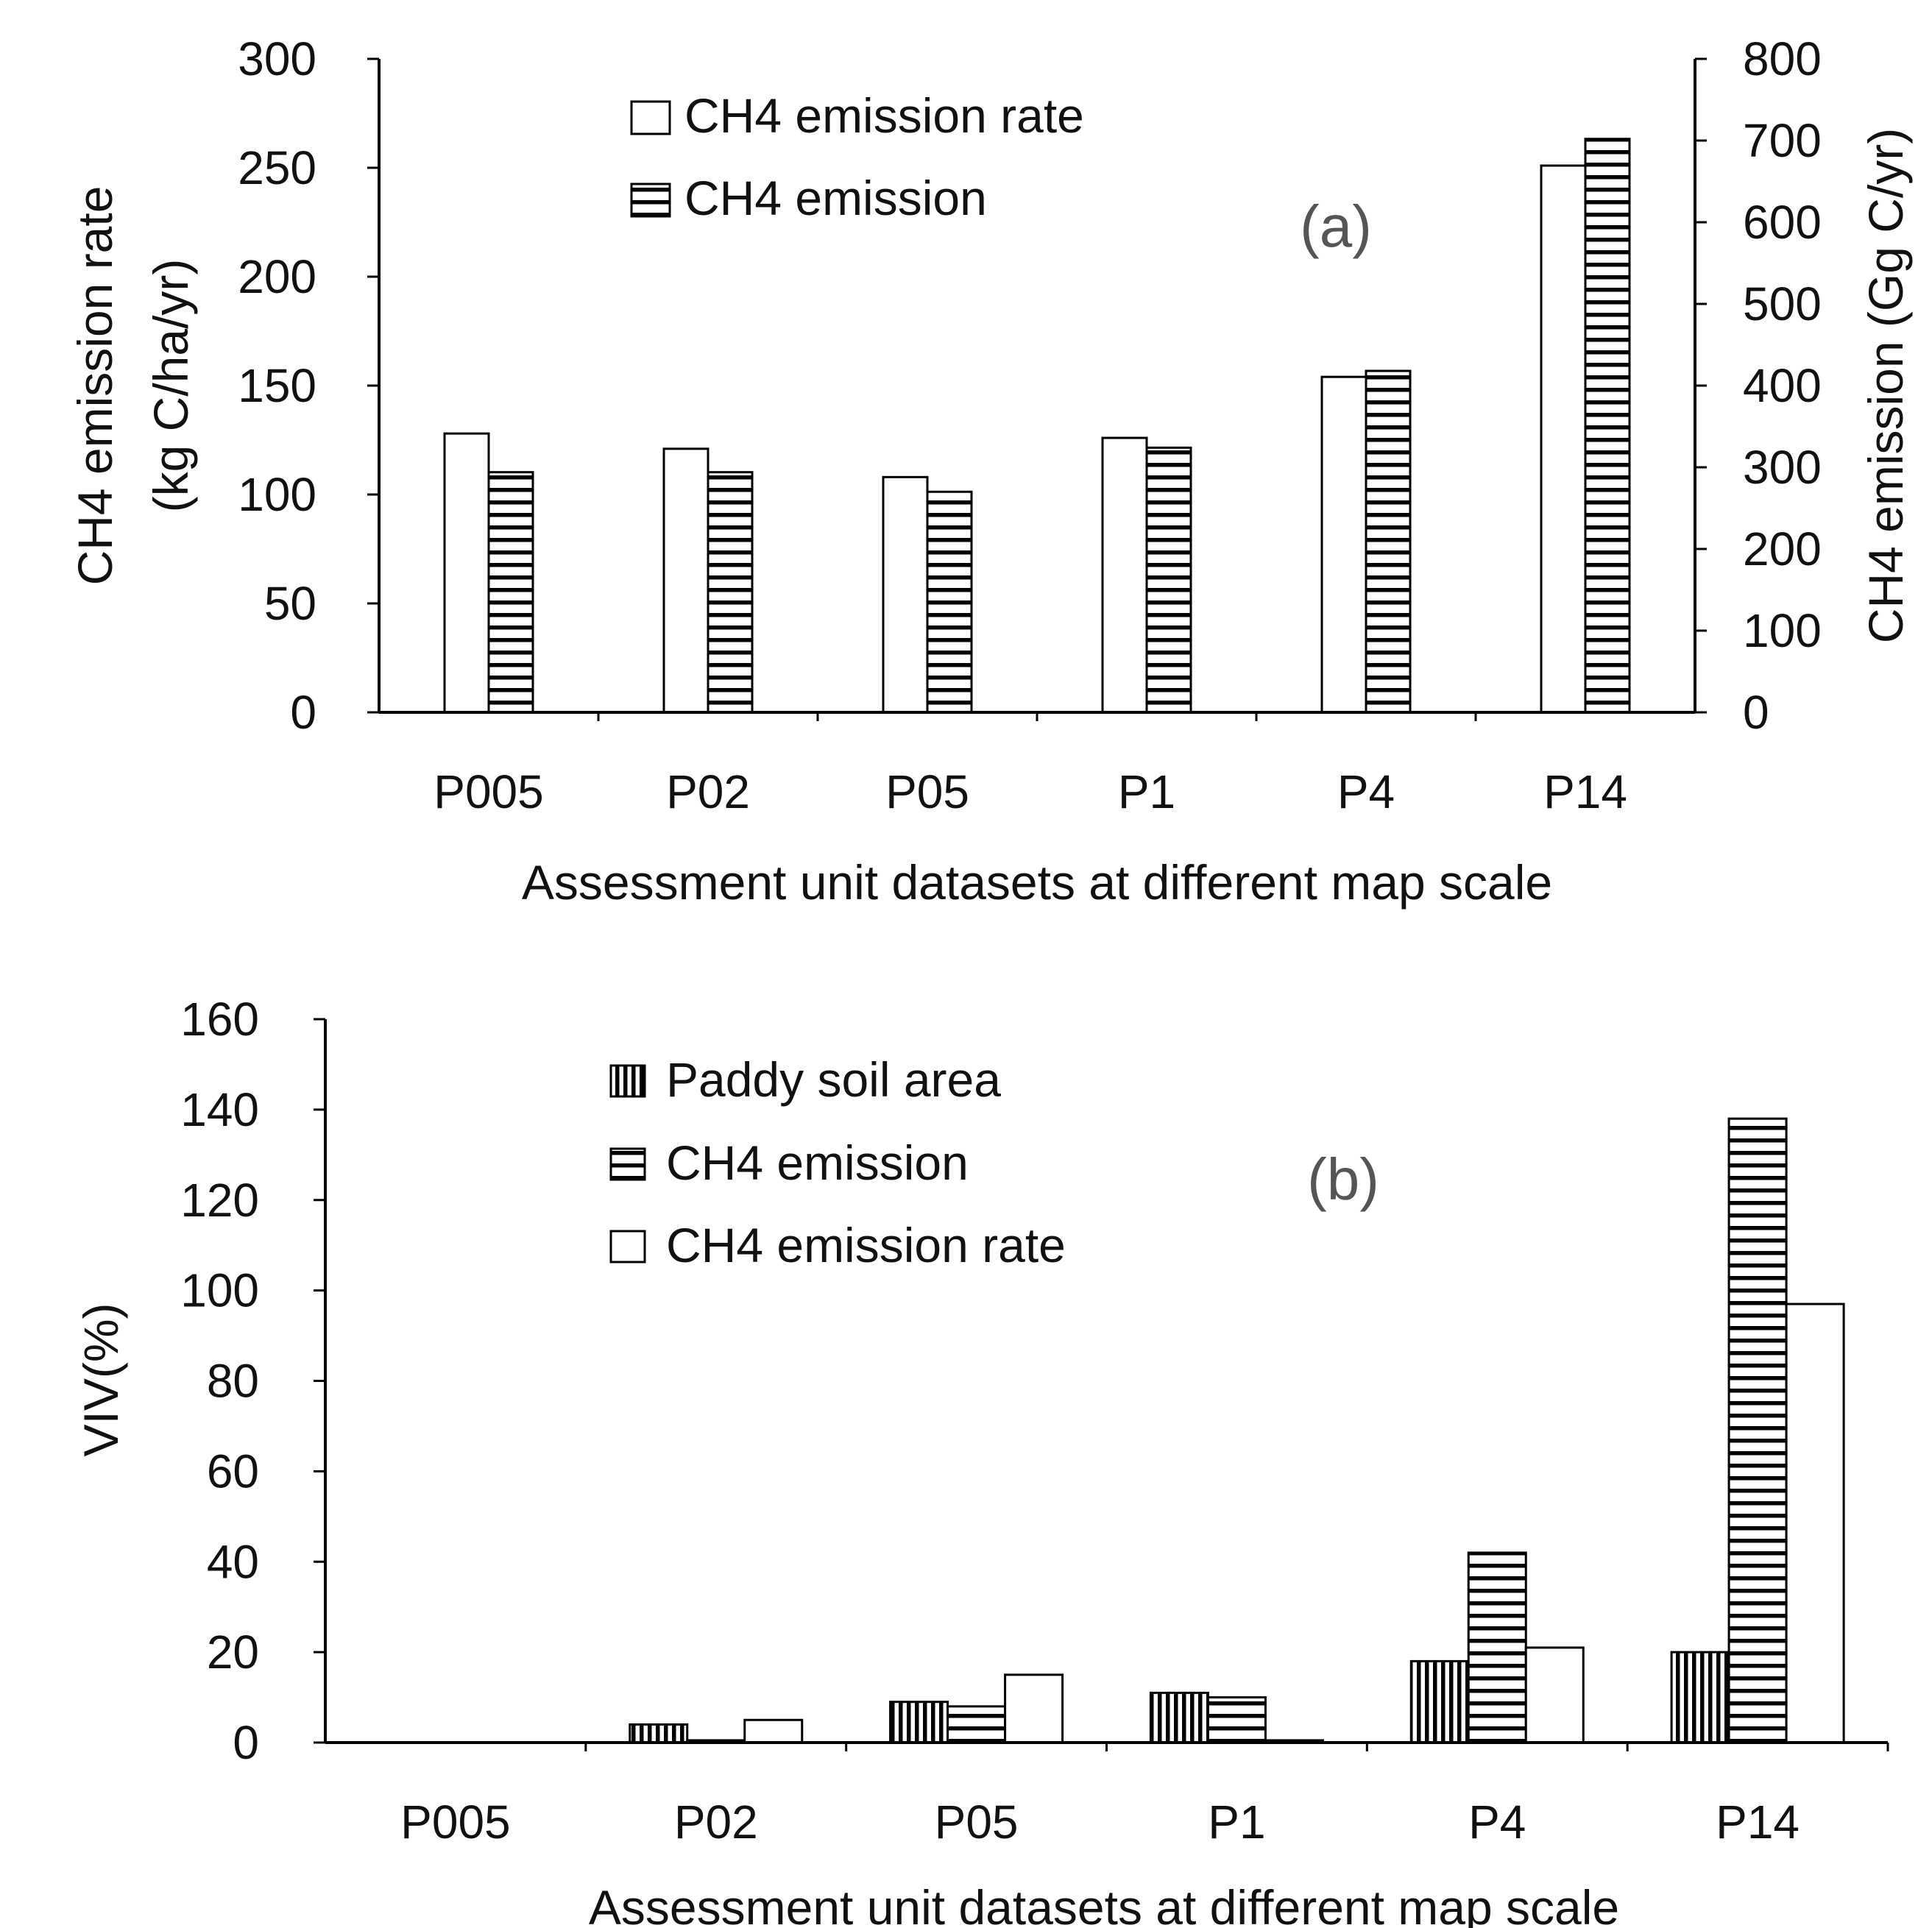 The height and width of the screenshot is (1928, 1932). What do you see at coordinates (1034, 1708) in the screenshot?
I see `bar-b-ch4-emission-rate-p05` at bounding box center [1034, 1708].